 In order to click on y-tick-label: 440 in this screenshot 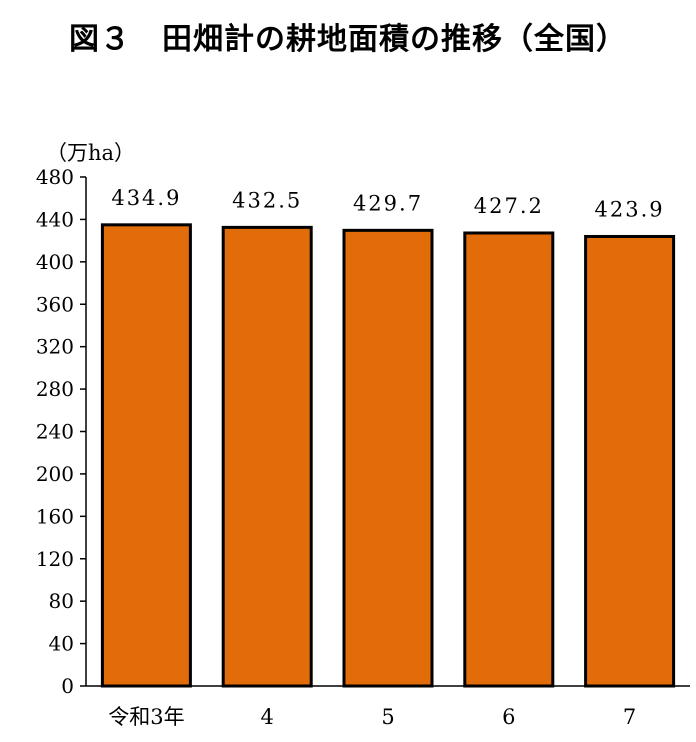, I will do `click(55, 219)`.